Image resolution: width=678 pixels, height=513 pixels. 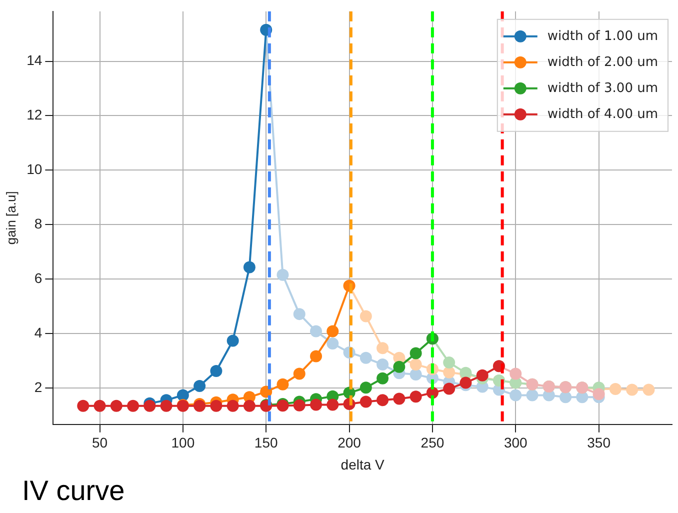 What do you see at coordinates (100, 442) in the screenshot?
I see `x-tick-label: 50` at bounding box center [100, 442].